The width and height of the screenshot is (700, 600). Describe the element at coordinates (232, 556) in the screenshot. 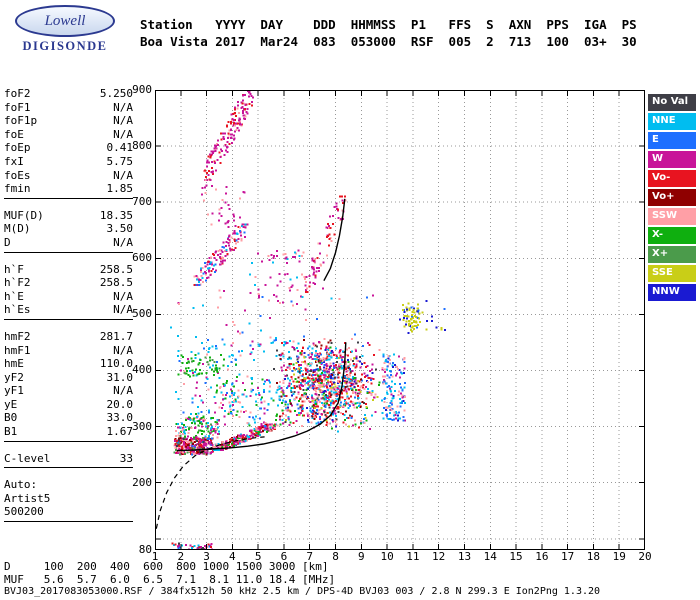

I see `x-axis-label-4: 4` at that location.